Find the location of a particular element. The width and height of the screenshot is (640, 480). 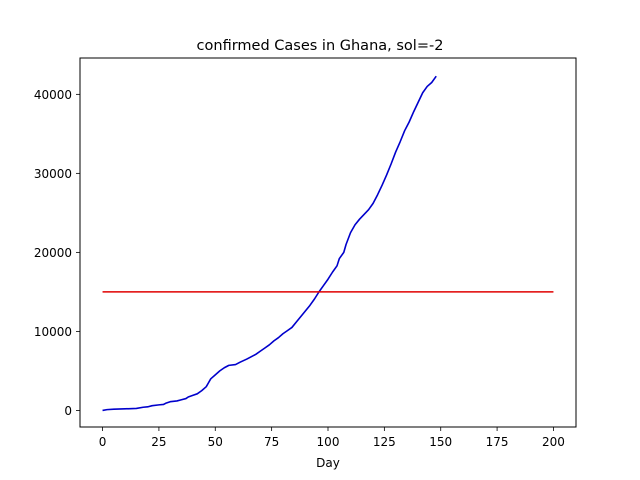

x-tick-label: 175 is located at coordinates (497, 442).